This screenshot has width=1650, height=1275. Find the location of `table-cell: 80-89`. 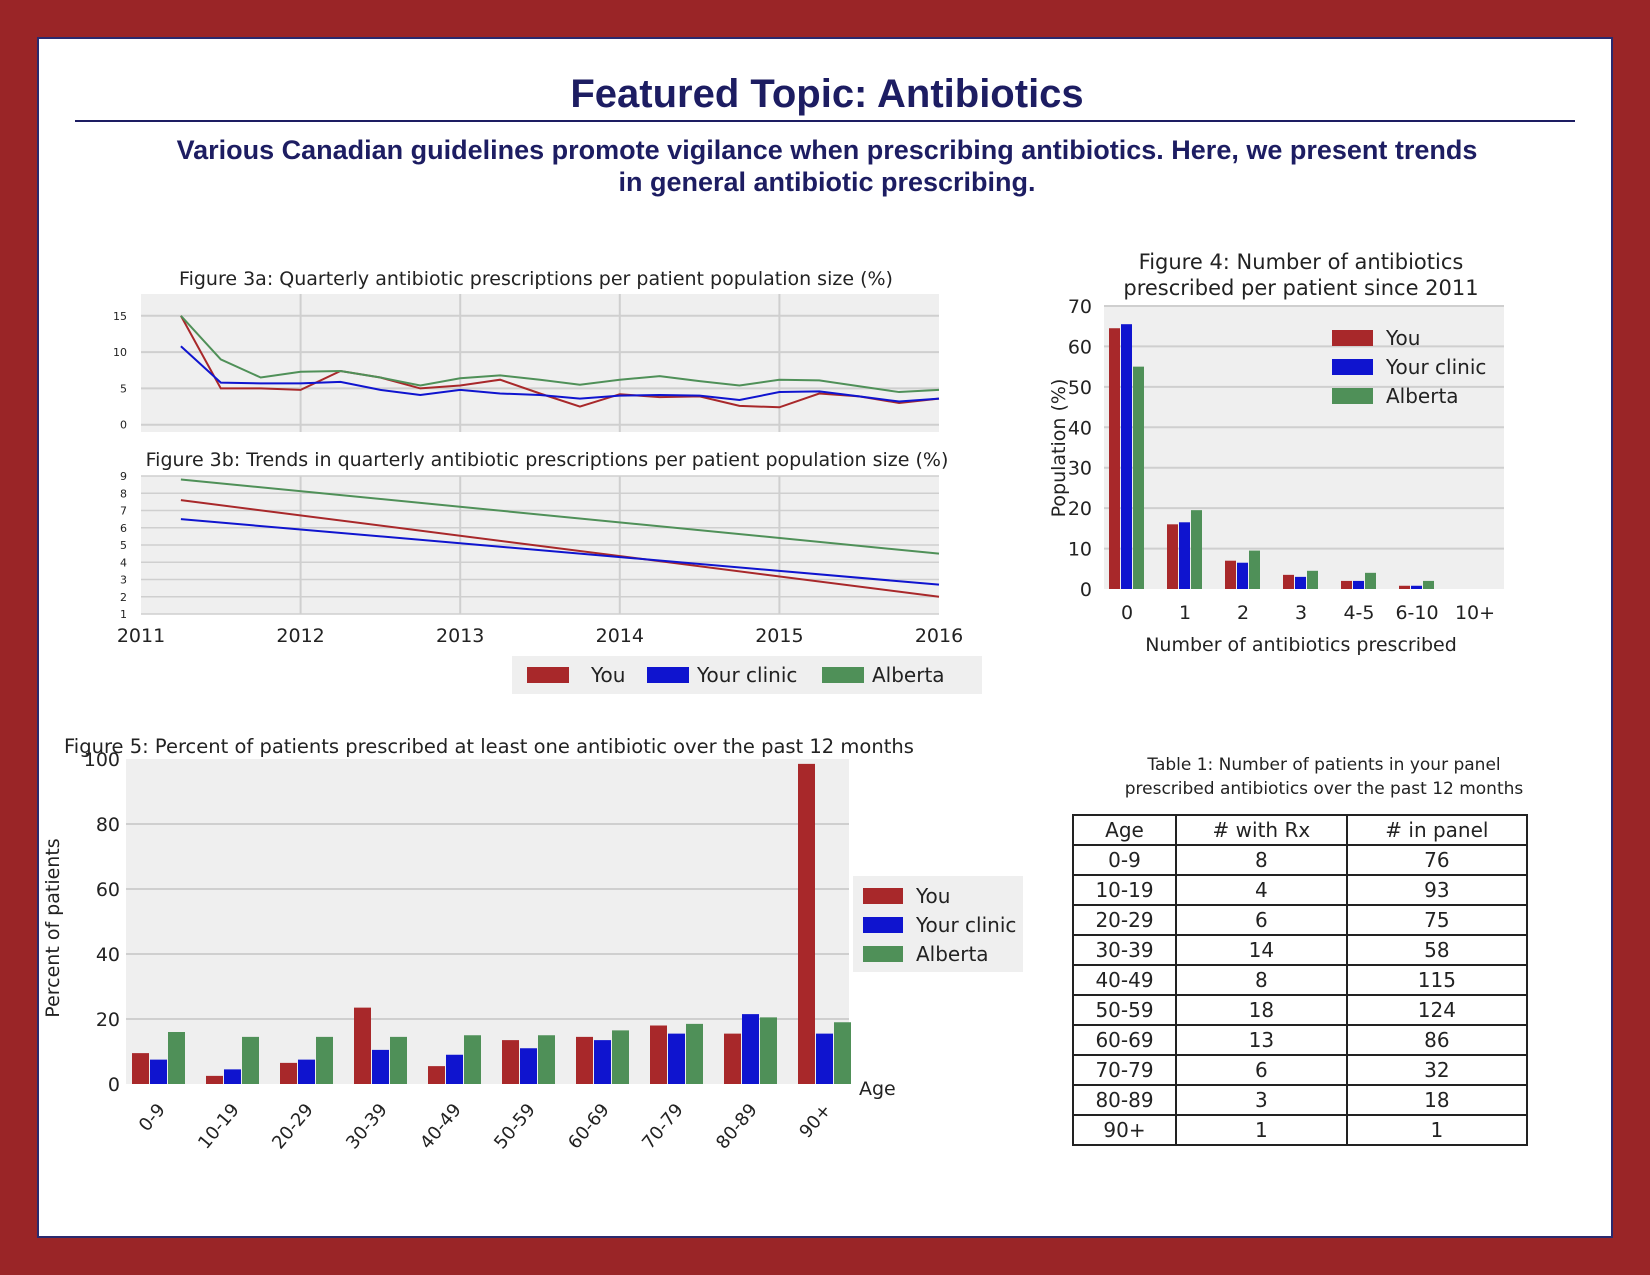

table-cell: 80-89 is located at coordinates (1124, 1100).